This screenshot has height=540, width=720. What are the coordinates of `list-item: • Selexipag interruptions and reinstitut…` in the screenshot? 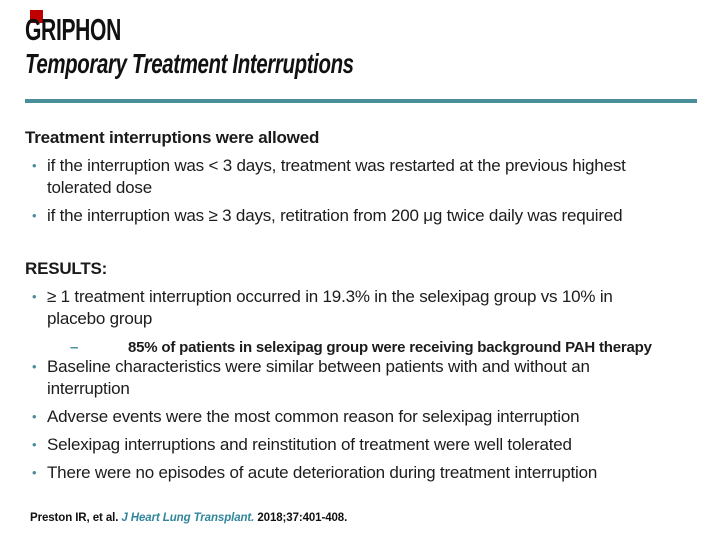 It's located at (347, 445).